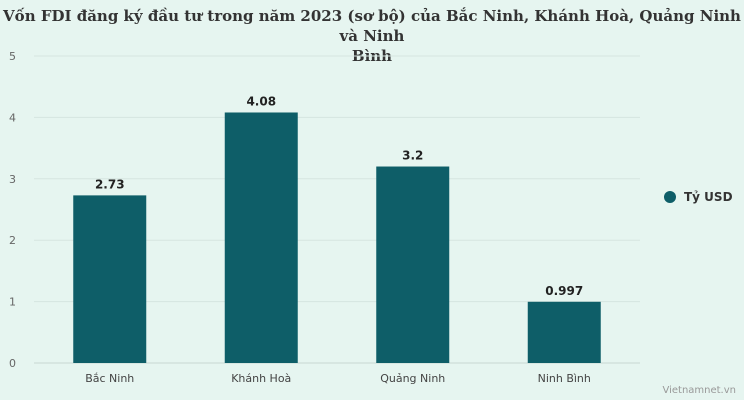 The image size is (744, 400). I want to click on data-label: 2.73, so click(110, 184).